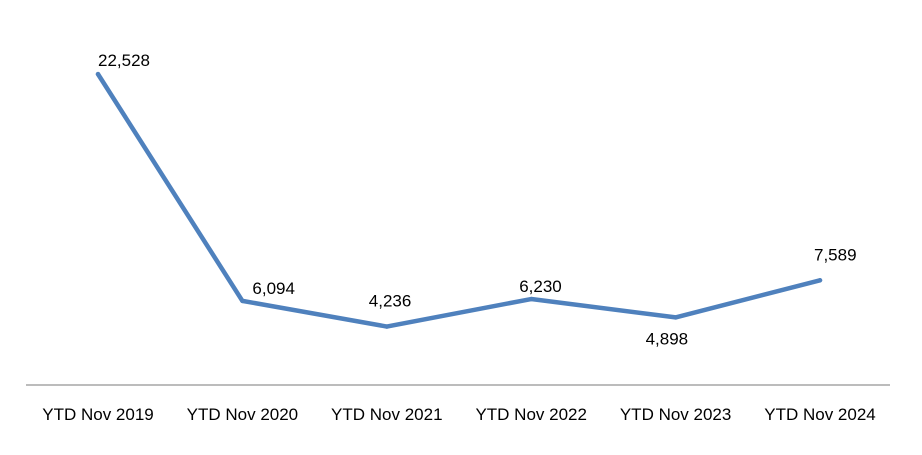  What do you see at coordinates (835, 254) in the screenshot?
I see `data-label: 7,589` at bounding box center [835, 254].